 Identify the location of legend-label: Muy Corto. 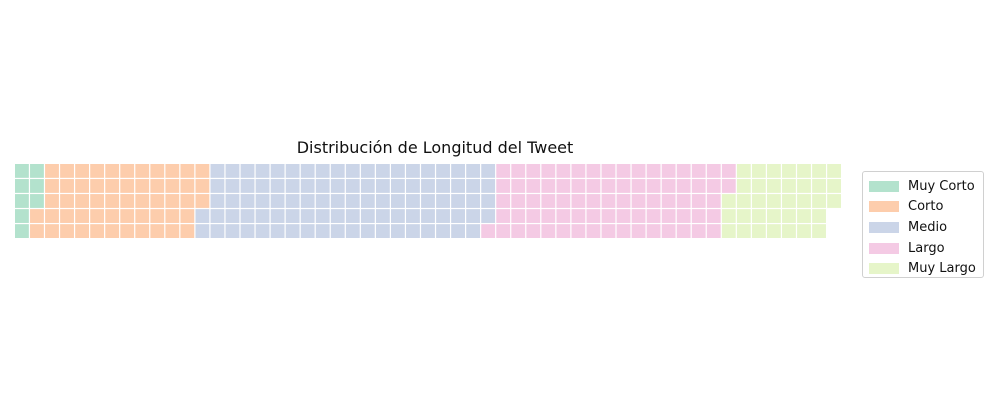
(941, 186).